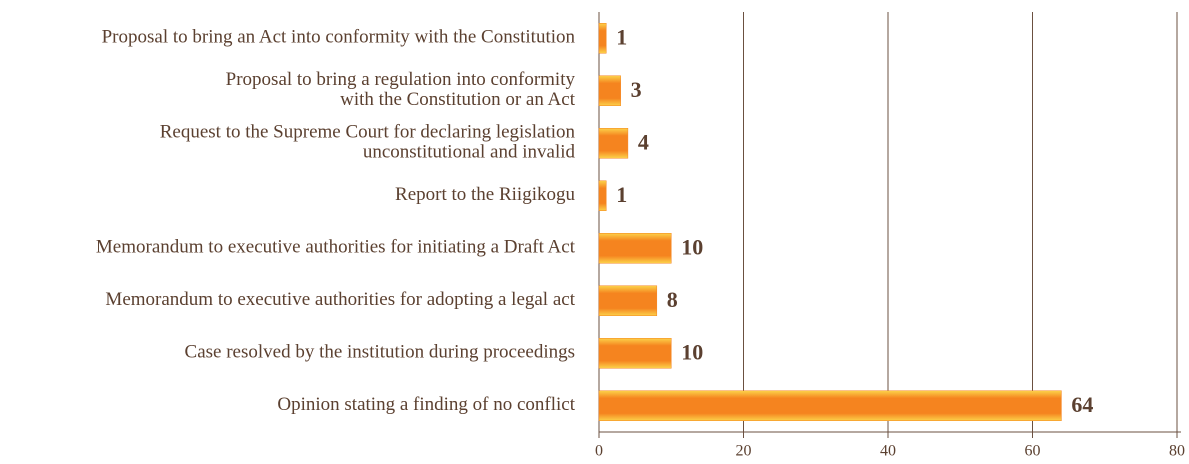  I want to click on x-tick-label: 20, so click(744, 451).